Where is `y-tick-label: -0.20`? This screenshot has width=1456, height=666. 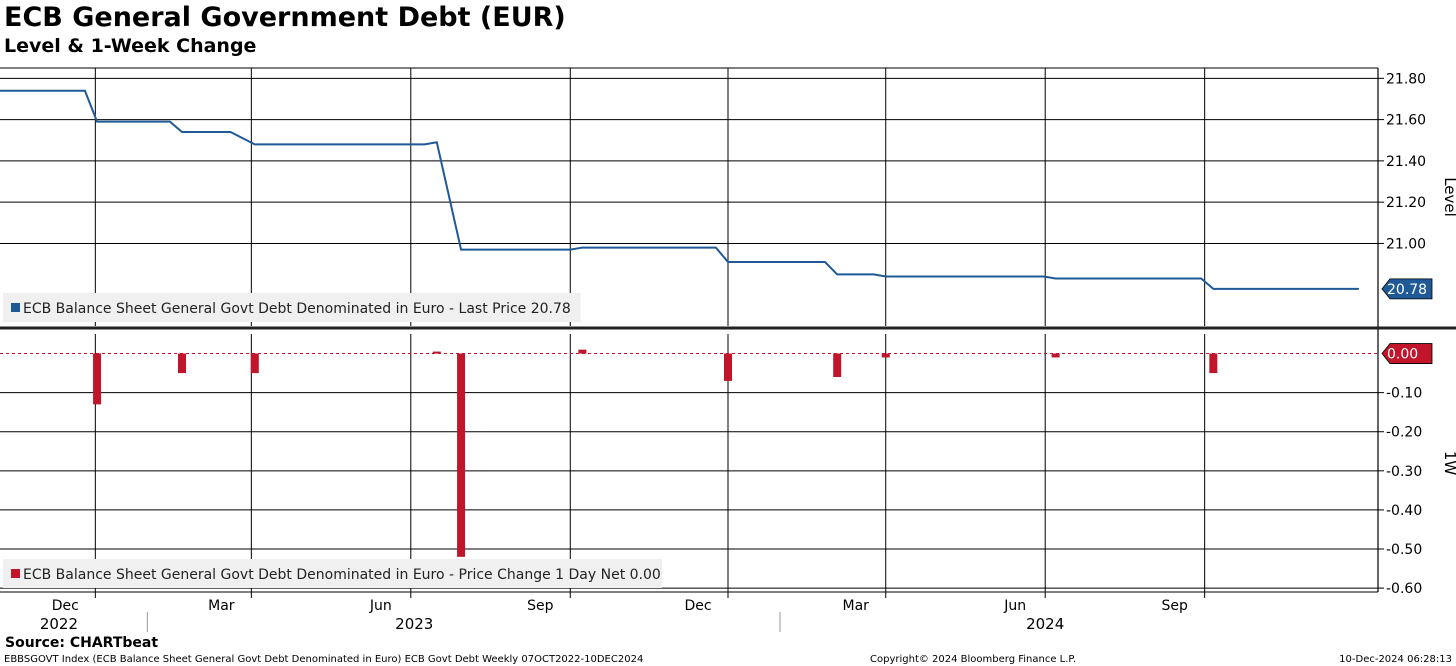 y-tick-label: -0.20 is located at coordinates (1404, 433).